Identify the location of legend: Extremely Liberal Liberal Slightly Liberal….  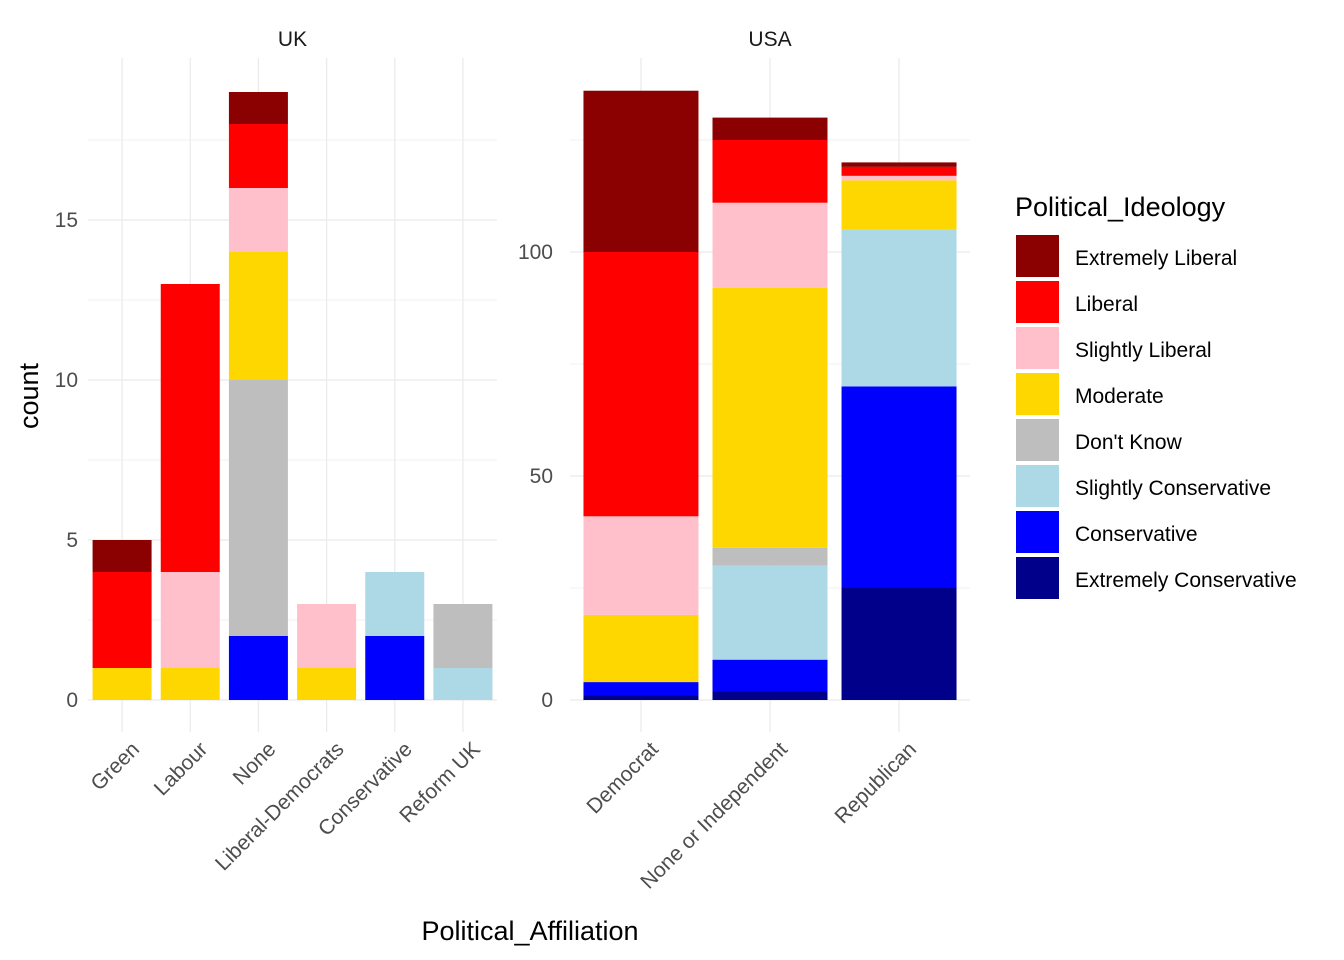
(1156, 417).